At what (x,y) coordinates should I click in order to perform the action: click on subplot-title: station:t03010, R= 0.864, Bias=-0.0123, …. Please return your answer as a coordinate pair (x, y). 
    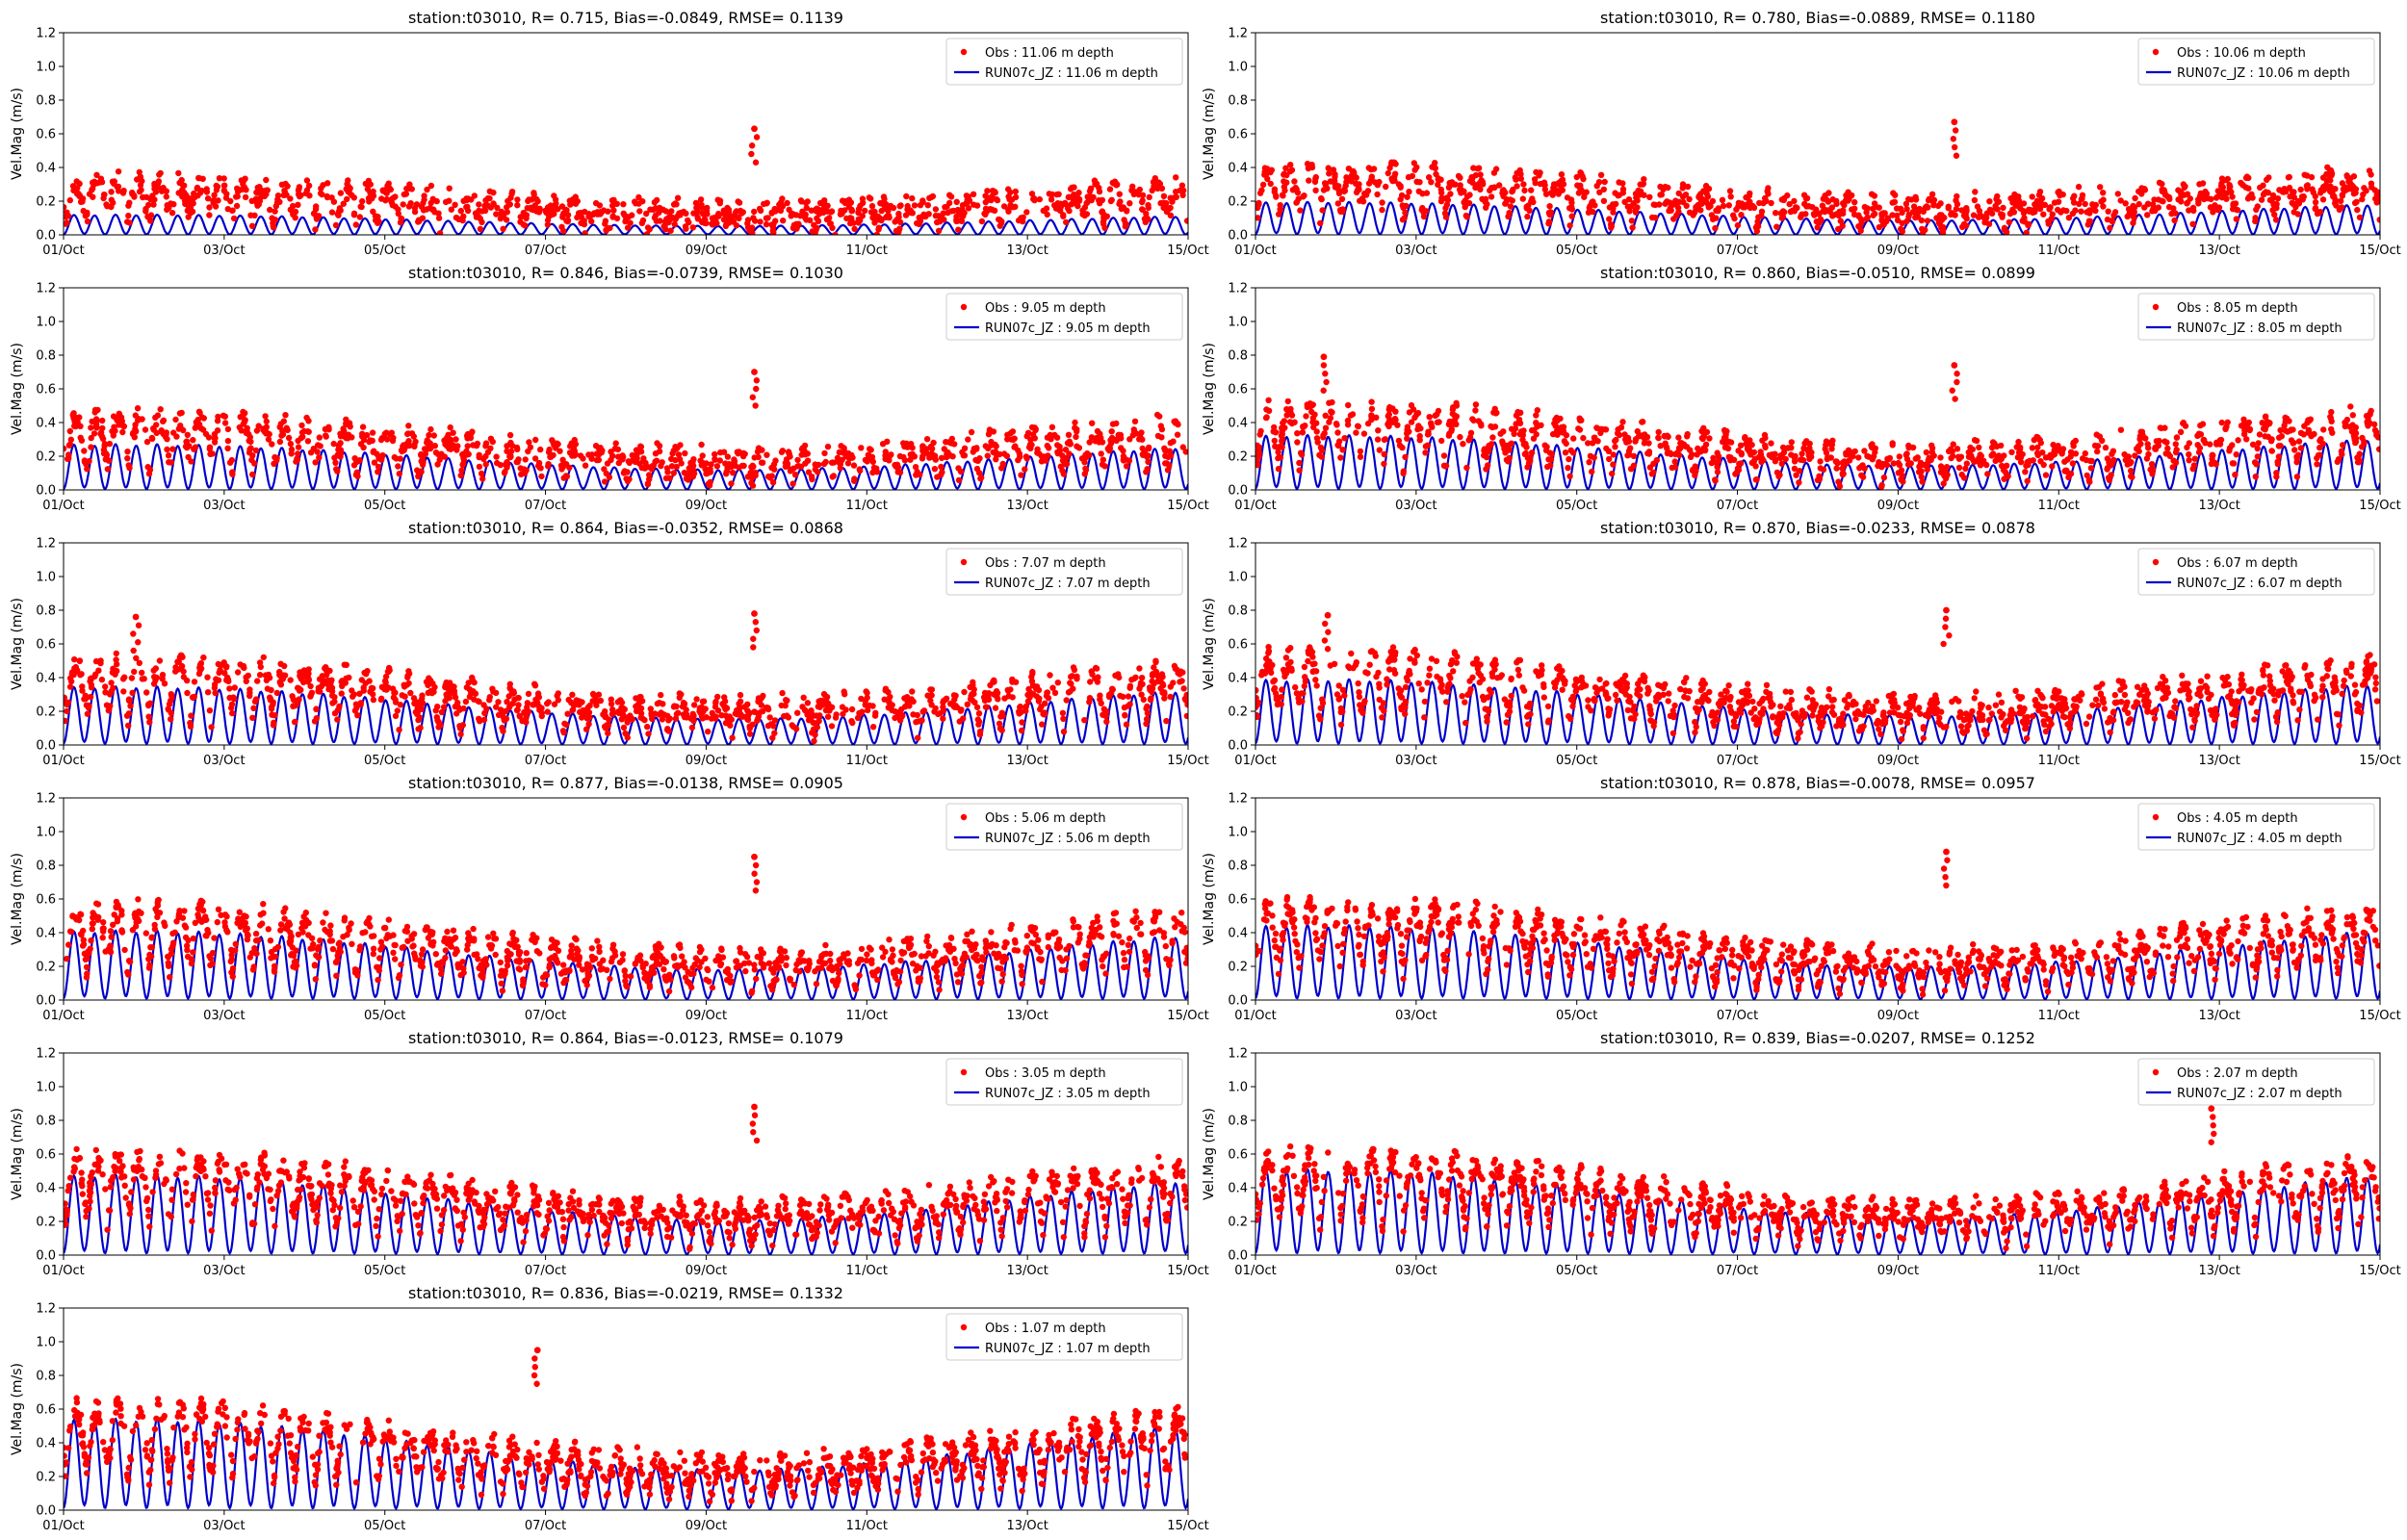
    Looking at the image, I should click on (625, 1038).